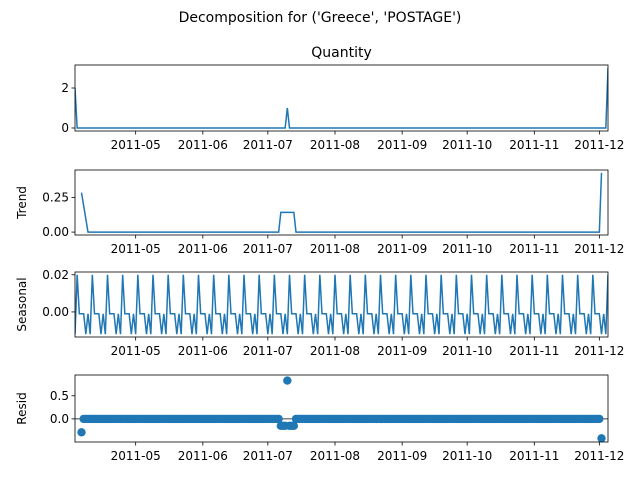  I want to click on y-tick-label: 0.5, so click(59, 396).